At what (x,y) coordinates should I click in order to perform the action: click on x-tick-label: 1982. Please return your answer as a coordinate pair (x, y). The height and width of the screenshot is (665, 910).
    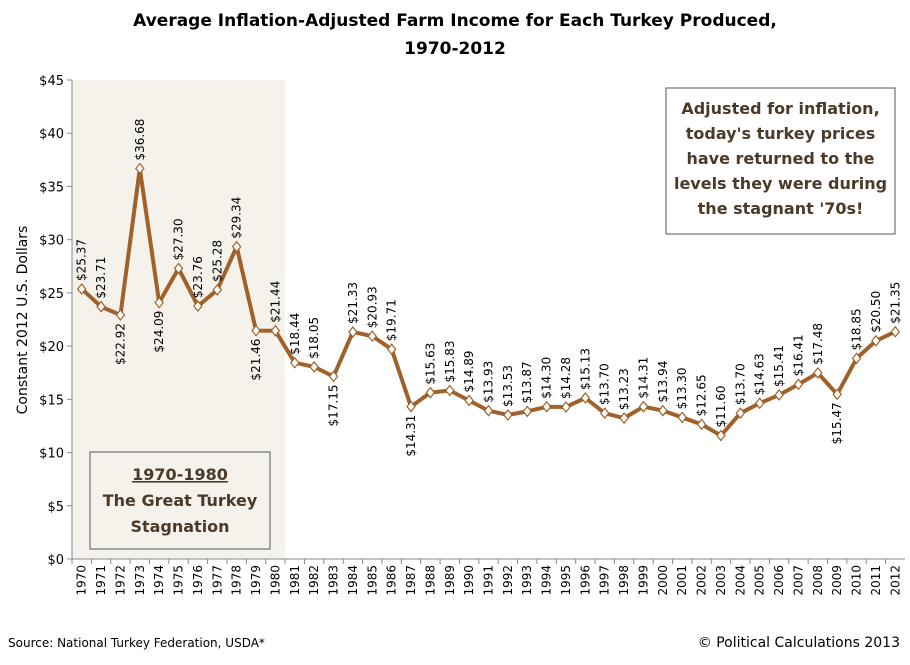
    Looking at the image, I should click on (314, 580).